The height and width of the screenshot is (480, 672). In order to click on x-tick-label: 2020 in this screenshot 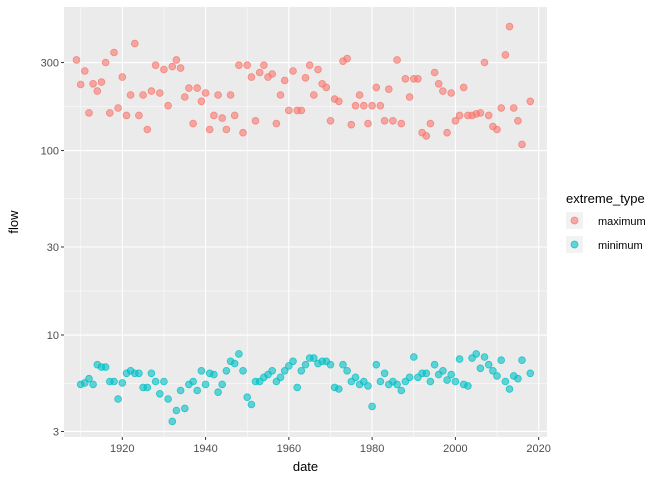, I will do `click(538, 449)`.